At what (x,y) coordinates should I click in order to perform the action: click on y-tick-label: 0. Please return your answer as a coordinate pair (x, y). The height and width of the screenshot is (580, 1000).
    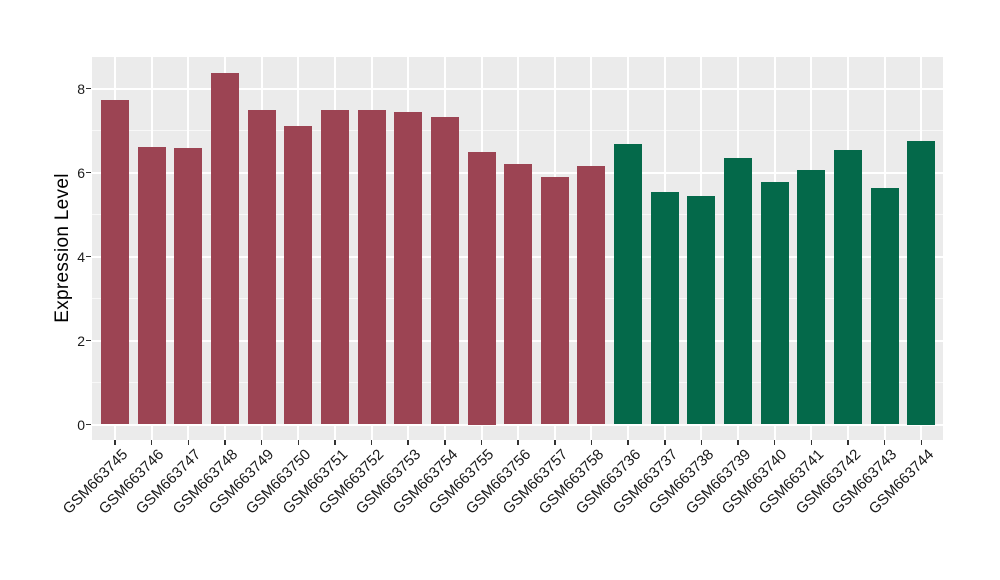
    Looking at the image, I should click on (81, 424).